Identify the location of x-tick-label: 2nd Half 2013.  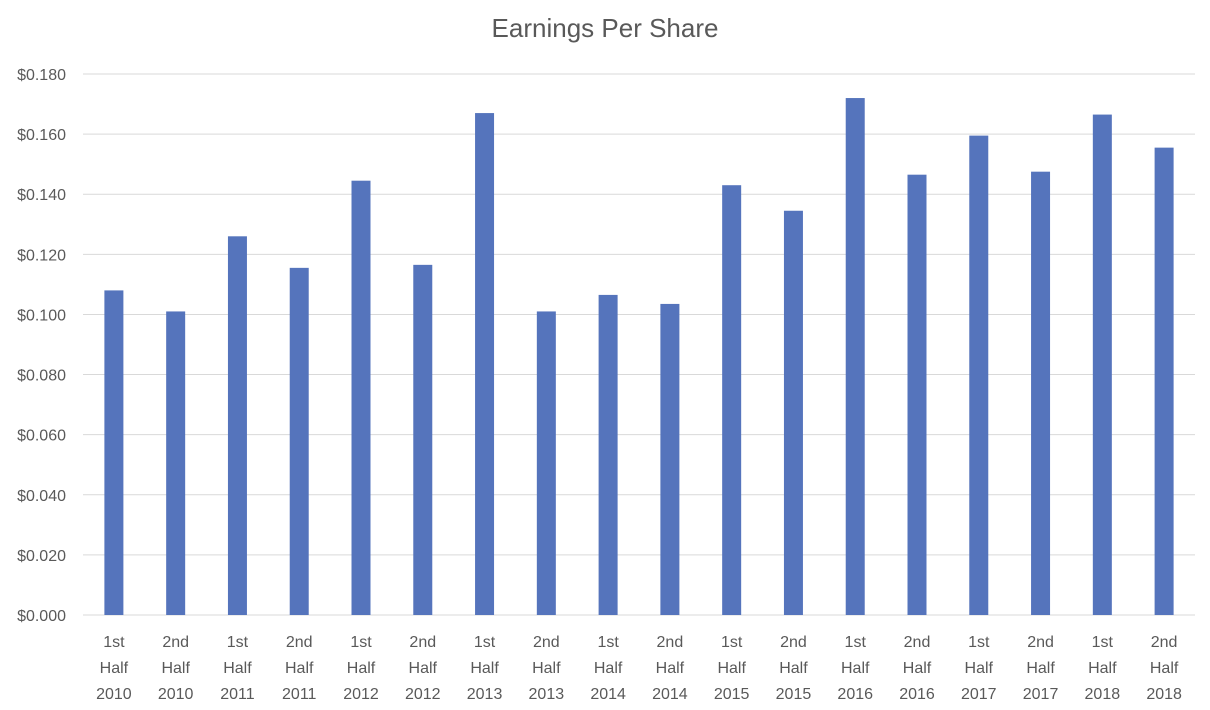
(547, 668).